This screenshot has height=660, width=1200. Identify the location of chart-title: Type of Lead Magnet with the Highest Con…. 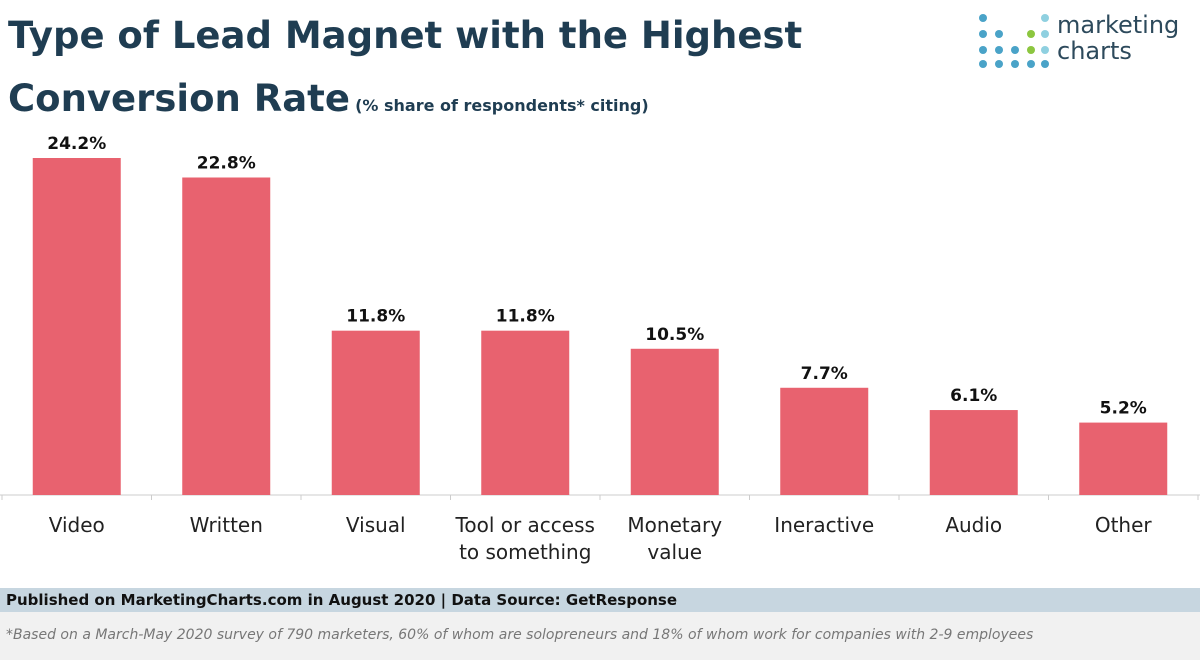
(405, 67).